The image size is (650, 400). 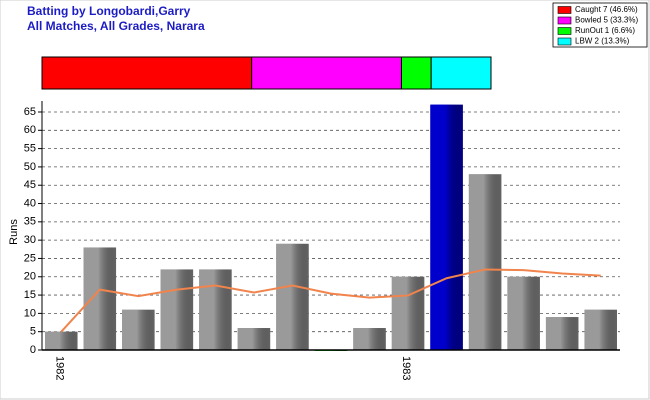 What do you see at coordinates (30, 130) in the screenshot?
I see `y-tick-label: 60` at bounding box center [30, 130].